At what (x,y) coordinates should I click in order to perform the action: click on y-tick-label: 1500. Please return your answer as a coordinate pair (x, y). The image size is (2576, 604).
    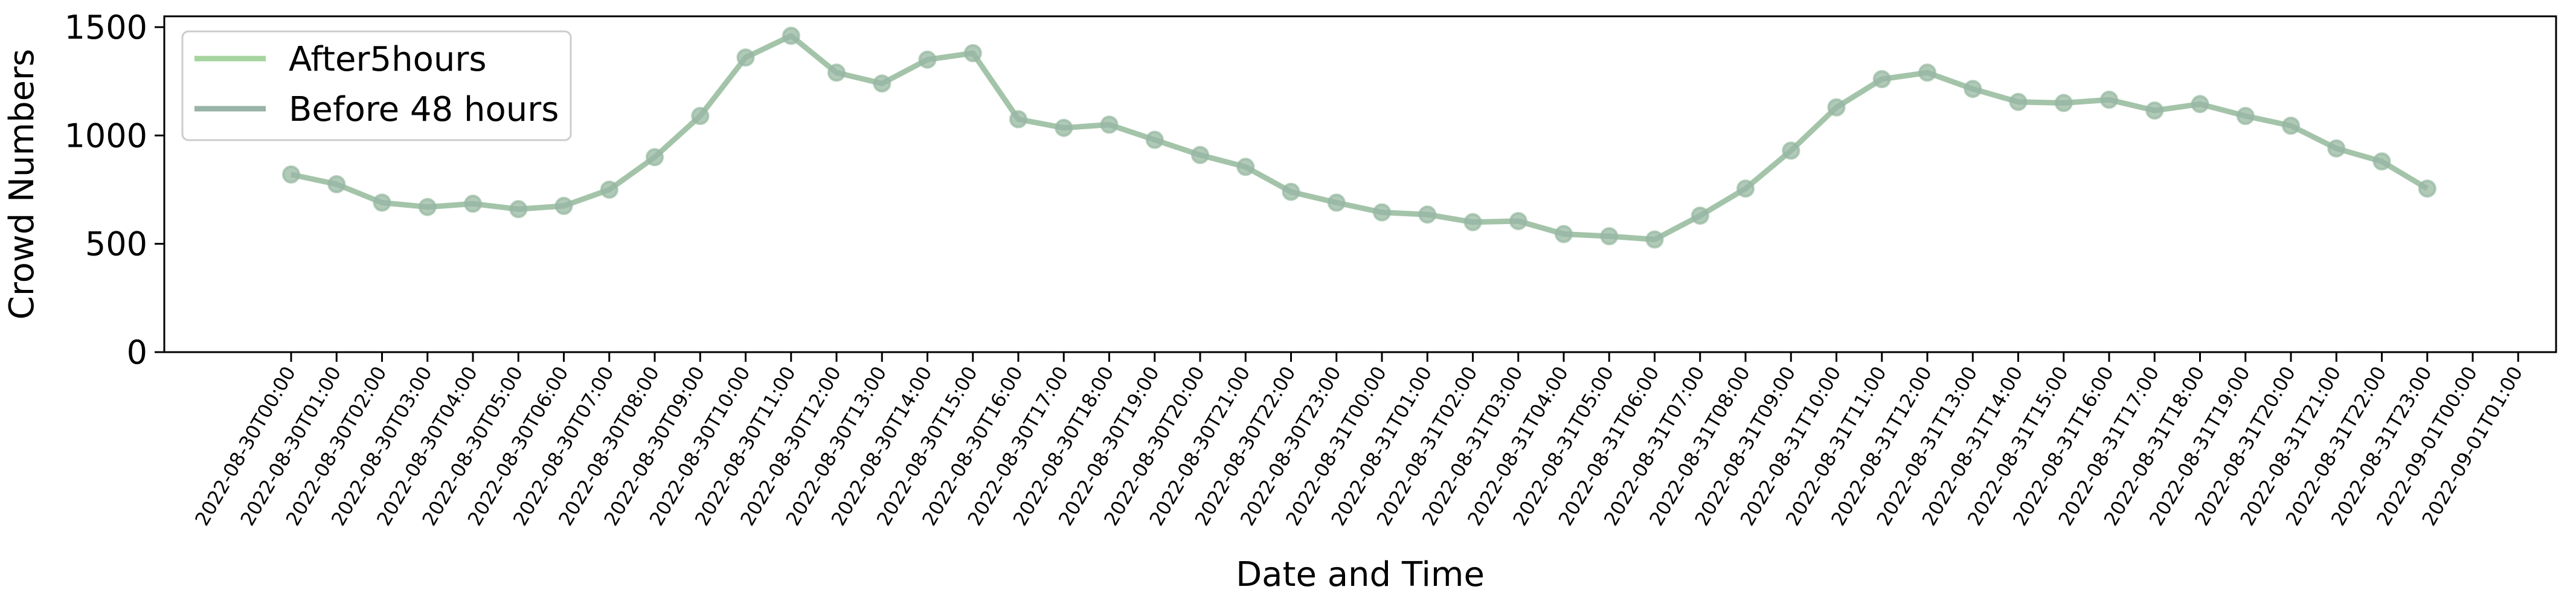
    Looking at the image, I should click on (106, 27).